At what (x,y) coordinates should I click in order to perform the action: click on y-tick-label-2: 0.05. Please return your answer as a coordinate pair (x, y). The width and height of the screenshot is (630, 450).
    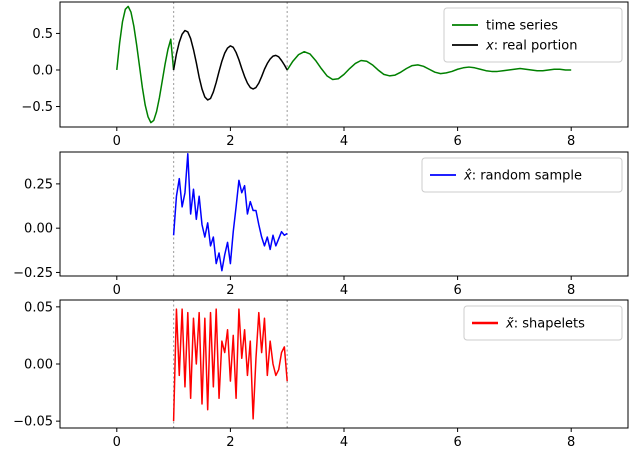
    Looking at the image, I should click on (38, 307).